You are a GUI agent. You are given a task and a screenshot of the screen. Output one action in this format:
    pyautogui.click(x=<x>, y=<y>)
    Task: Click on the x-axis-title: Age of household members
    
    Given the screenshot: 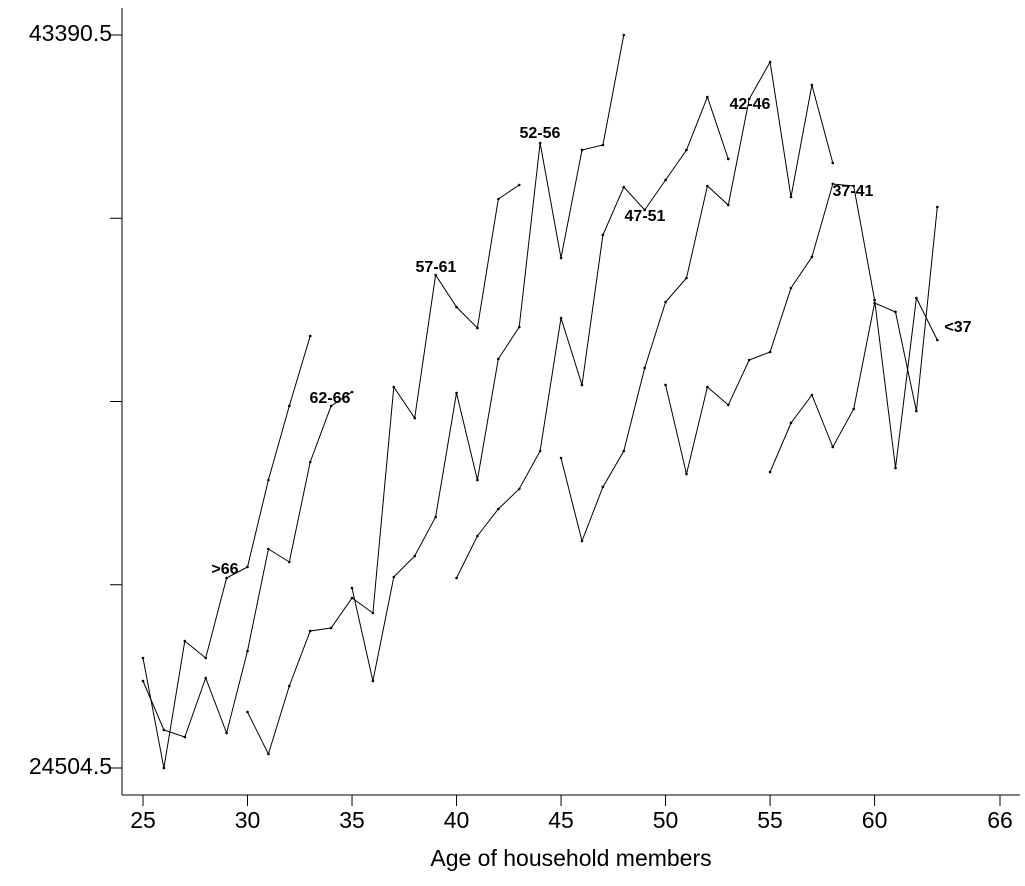 What is the action you would take?
    pyautogui.click(x=570, y=858)
    